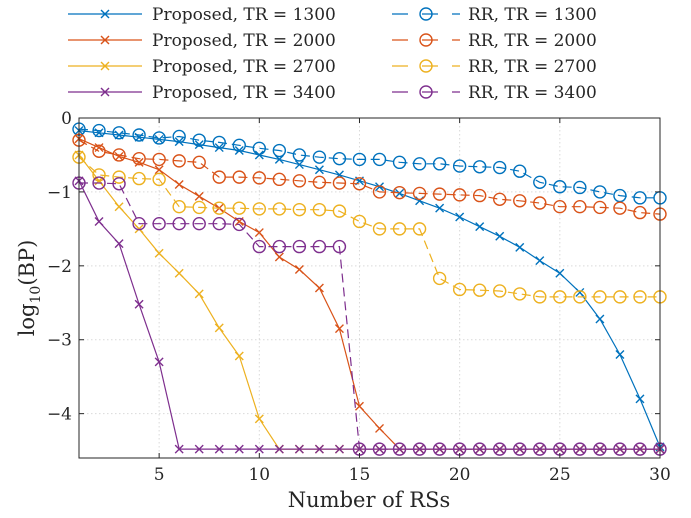 The width and height of the screenshot is (691, 518). Describe the element at coordinates (244, 67) in the screenshot. I see `legend-label: Proposed, TR = 2700` at that location.